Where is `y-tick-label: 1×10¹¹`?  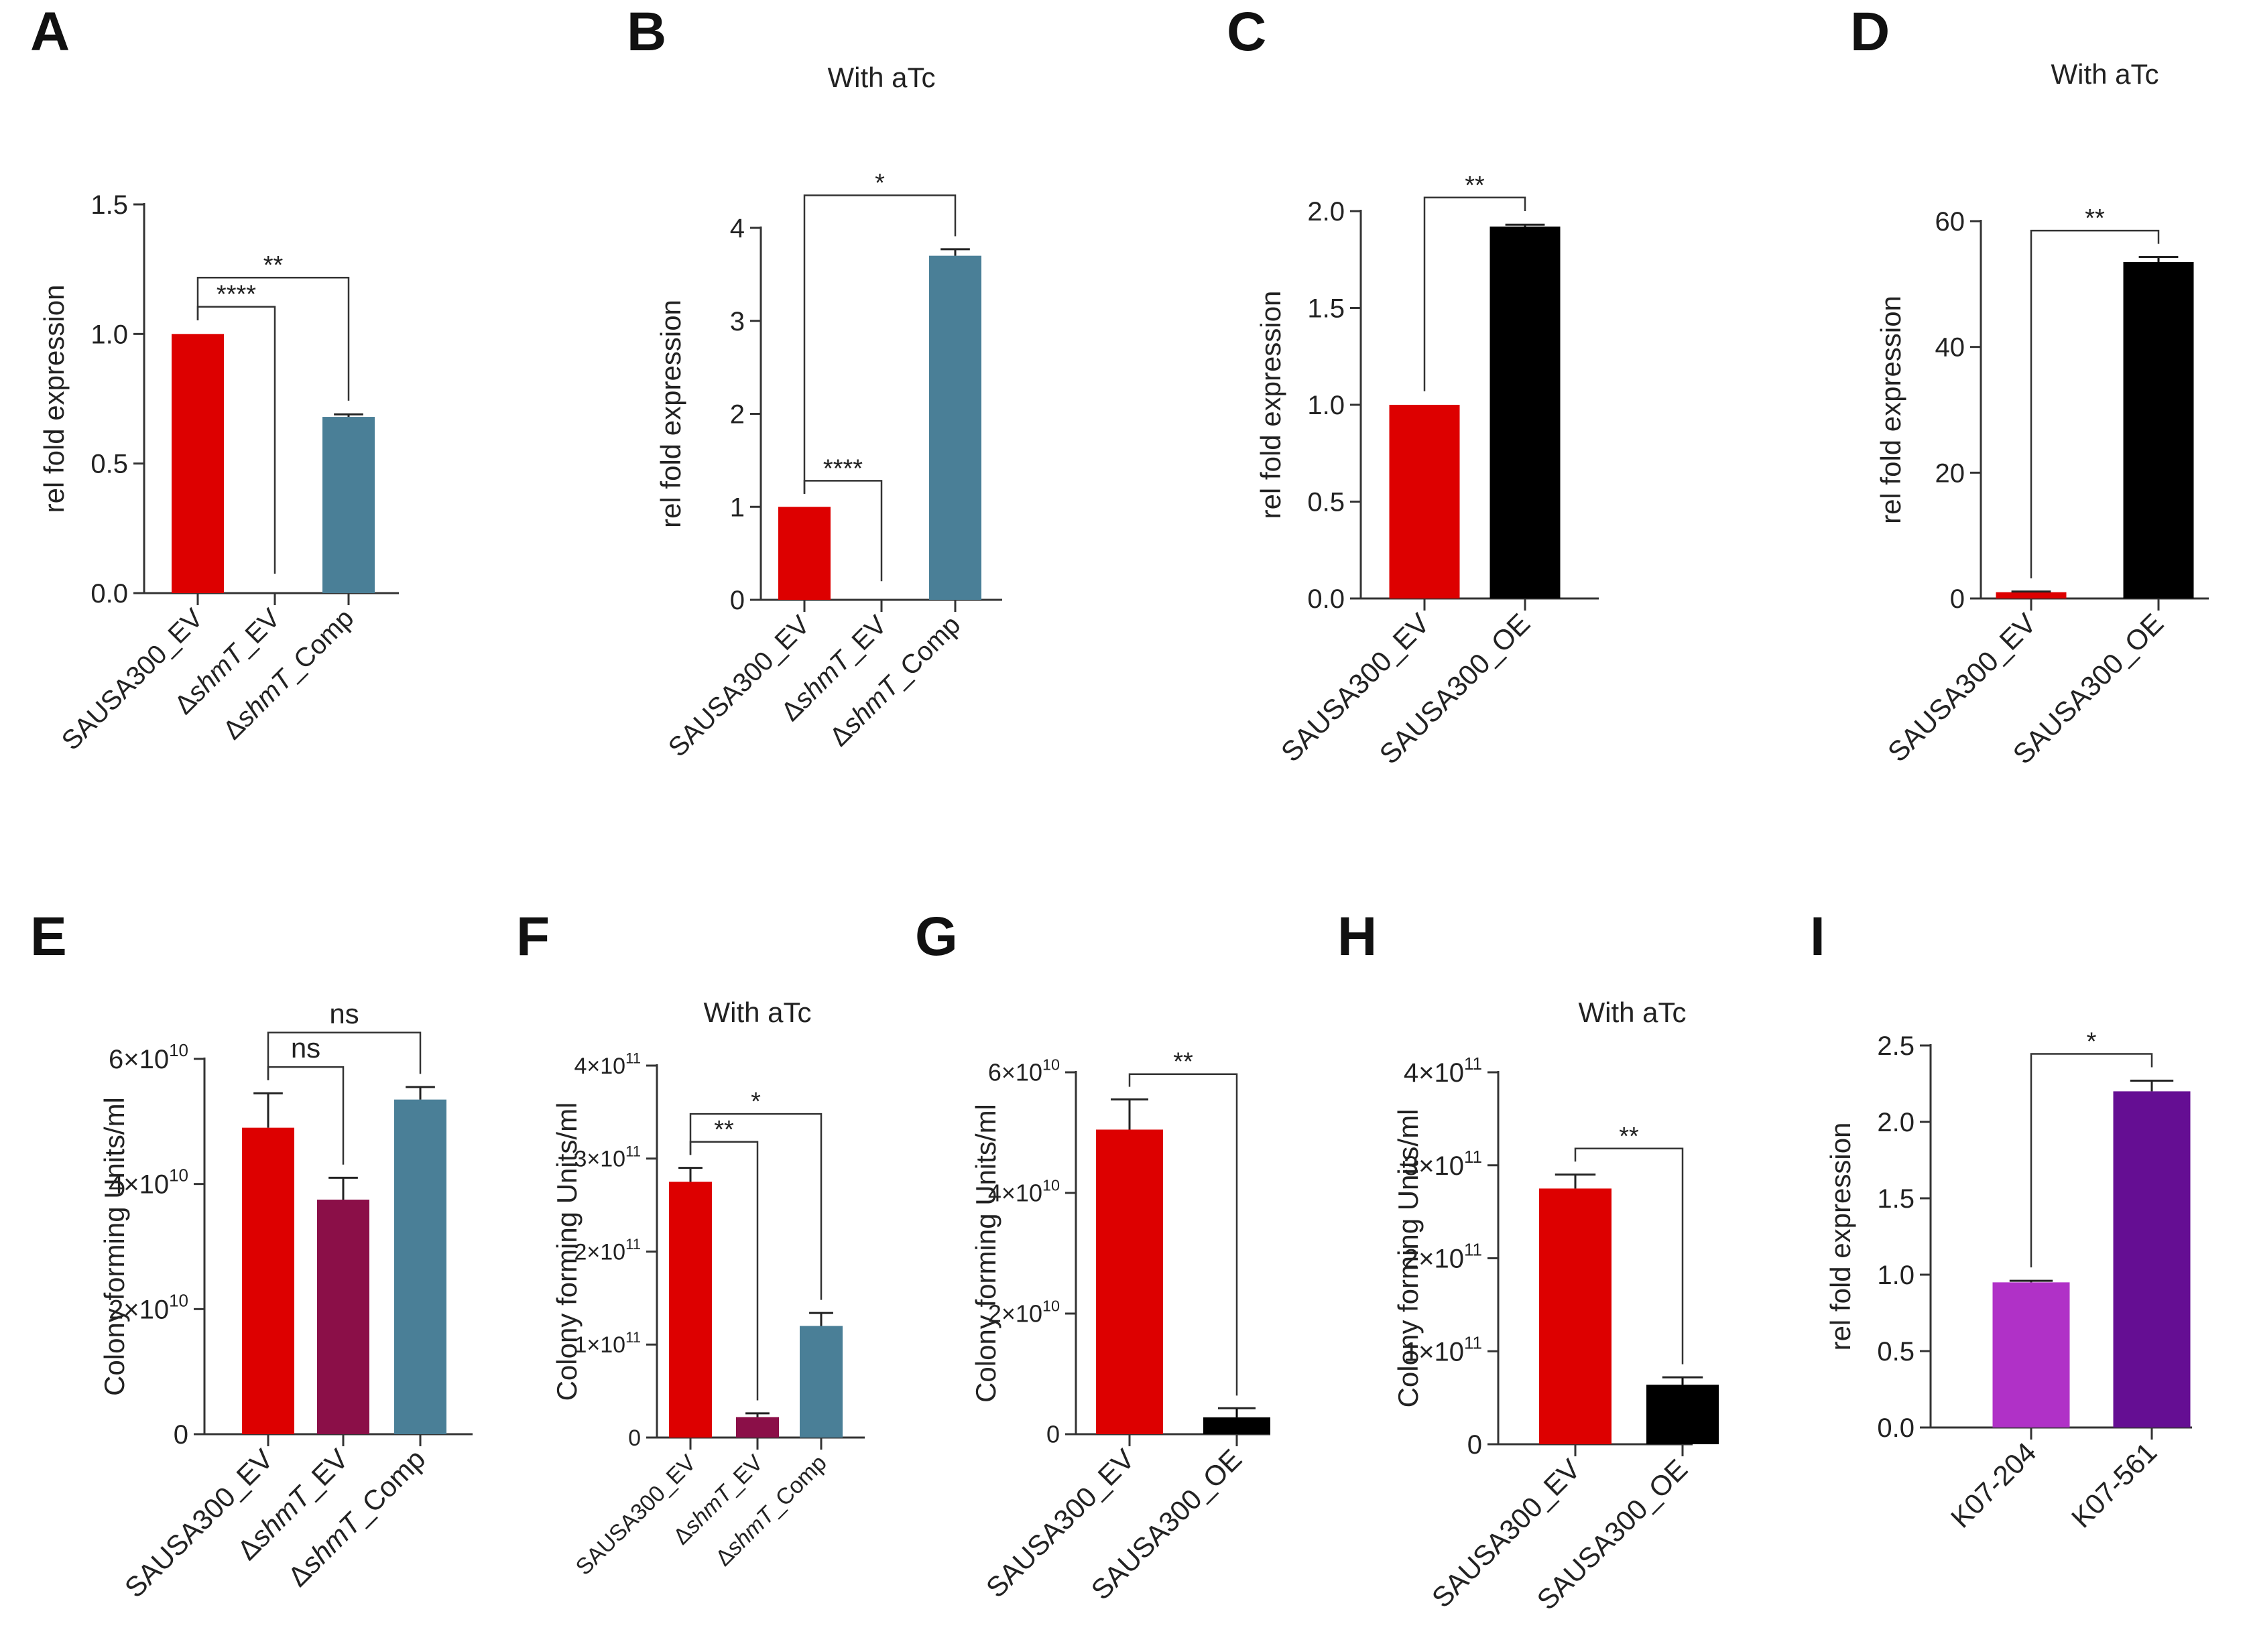
y-tick-label: 1×10¹¹ is located at coordinates (1443, 1349).